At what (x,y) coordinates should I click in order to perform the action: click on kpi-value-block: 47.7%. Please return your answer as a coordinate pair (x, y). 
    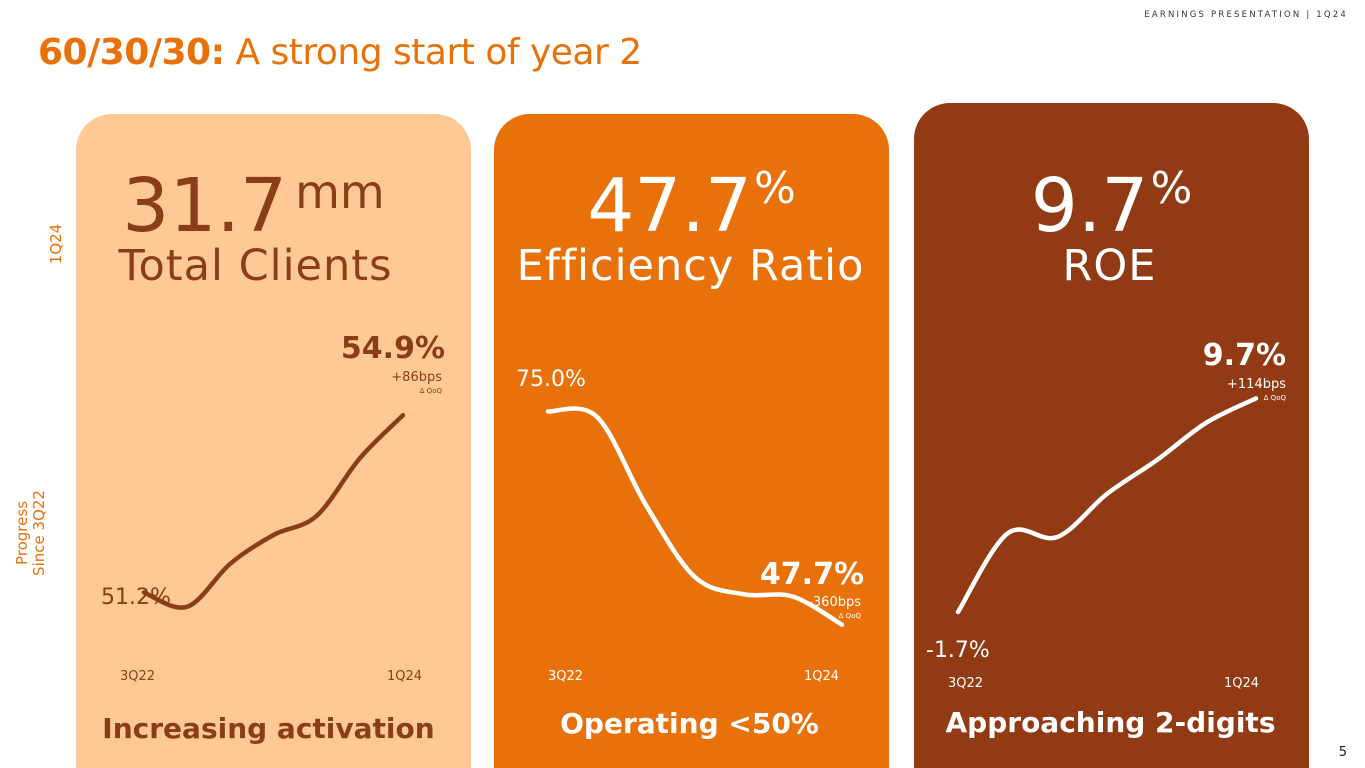
    Looking at the image, I should click on (691, 203).